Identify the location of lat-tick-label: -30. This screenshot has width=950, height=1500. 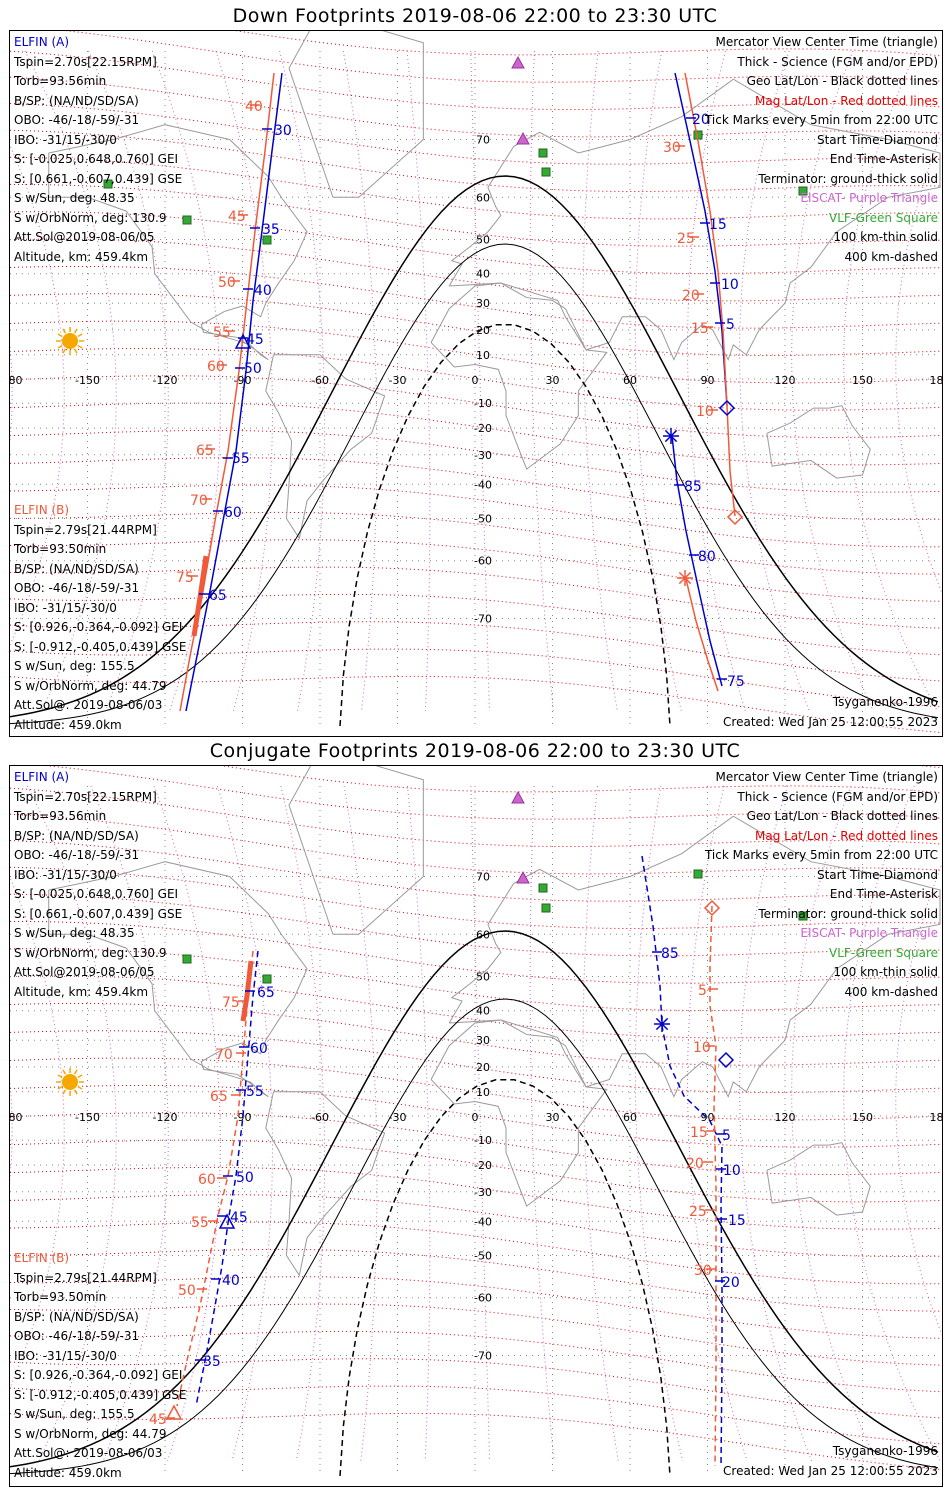
(483, 1192).